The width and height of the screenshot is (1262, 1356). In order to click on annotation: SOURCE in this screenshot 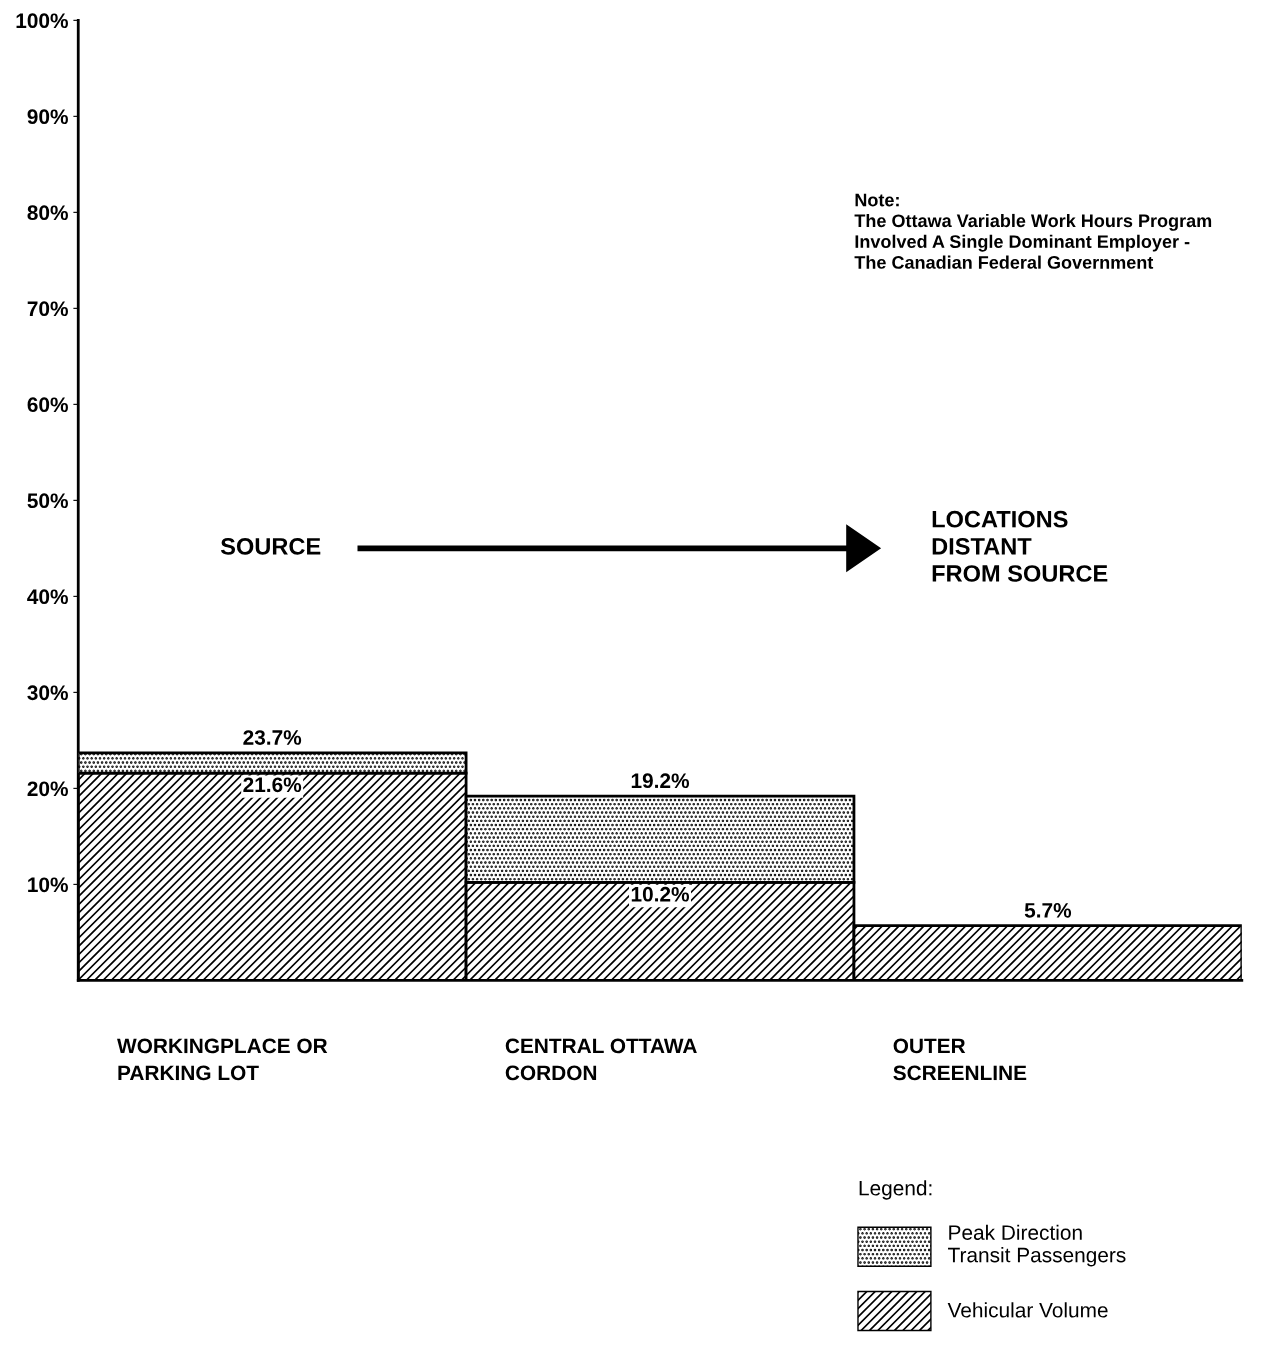, I will do `click(270, 546)`.